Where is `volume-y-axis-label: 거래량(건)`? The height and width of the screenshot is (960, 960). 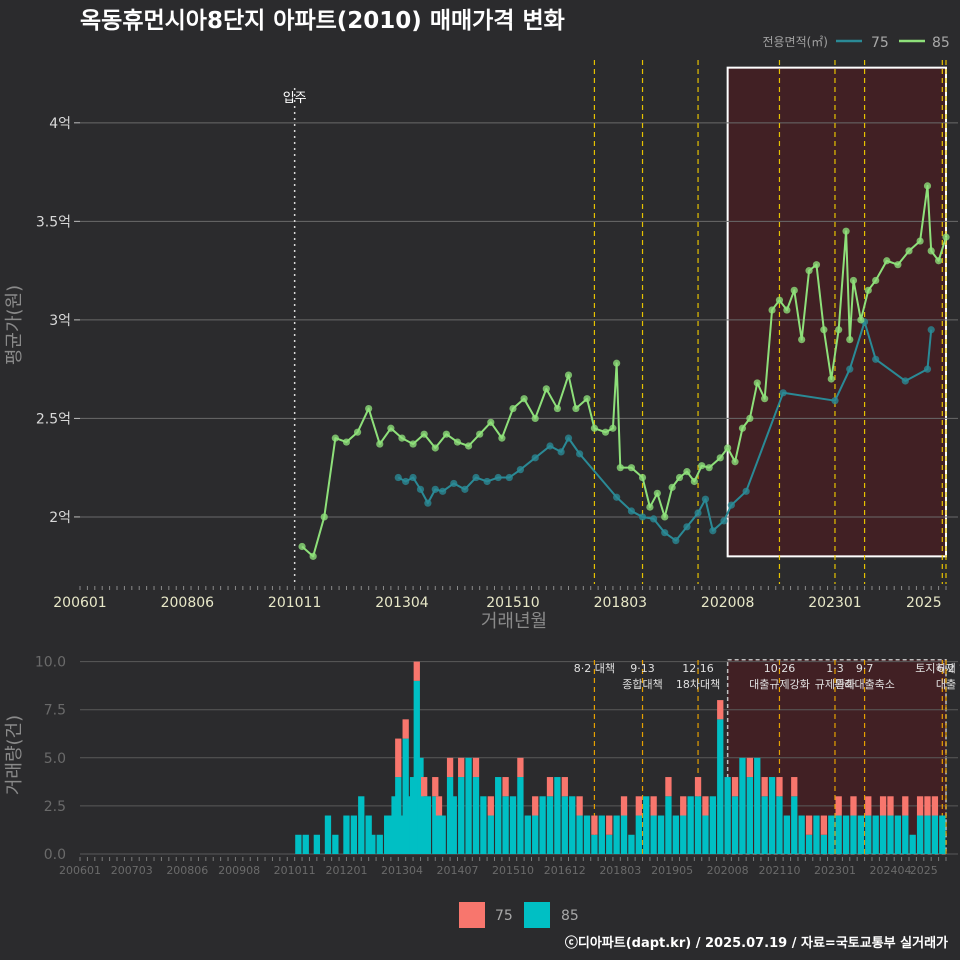
volume-y-axis-label: 거래량(건) is located at coordinates (14, 755).